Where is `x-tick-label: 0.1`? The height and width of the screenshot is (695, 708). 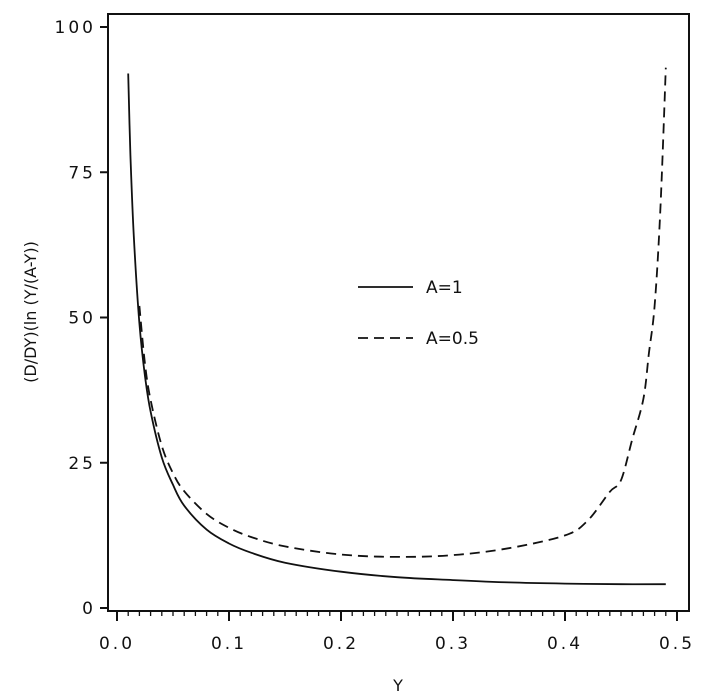 x-tick-label: 0.1 is located at coordinates (229, 644).